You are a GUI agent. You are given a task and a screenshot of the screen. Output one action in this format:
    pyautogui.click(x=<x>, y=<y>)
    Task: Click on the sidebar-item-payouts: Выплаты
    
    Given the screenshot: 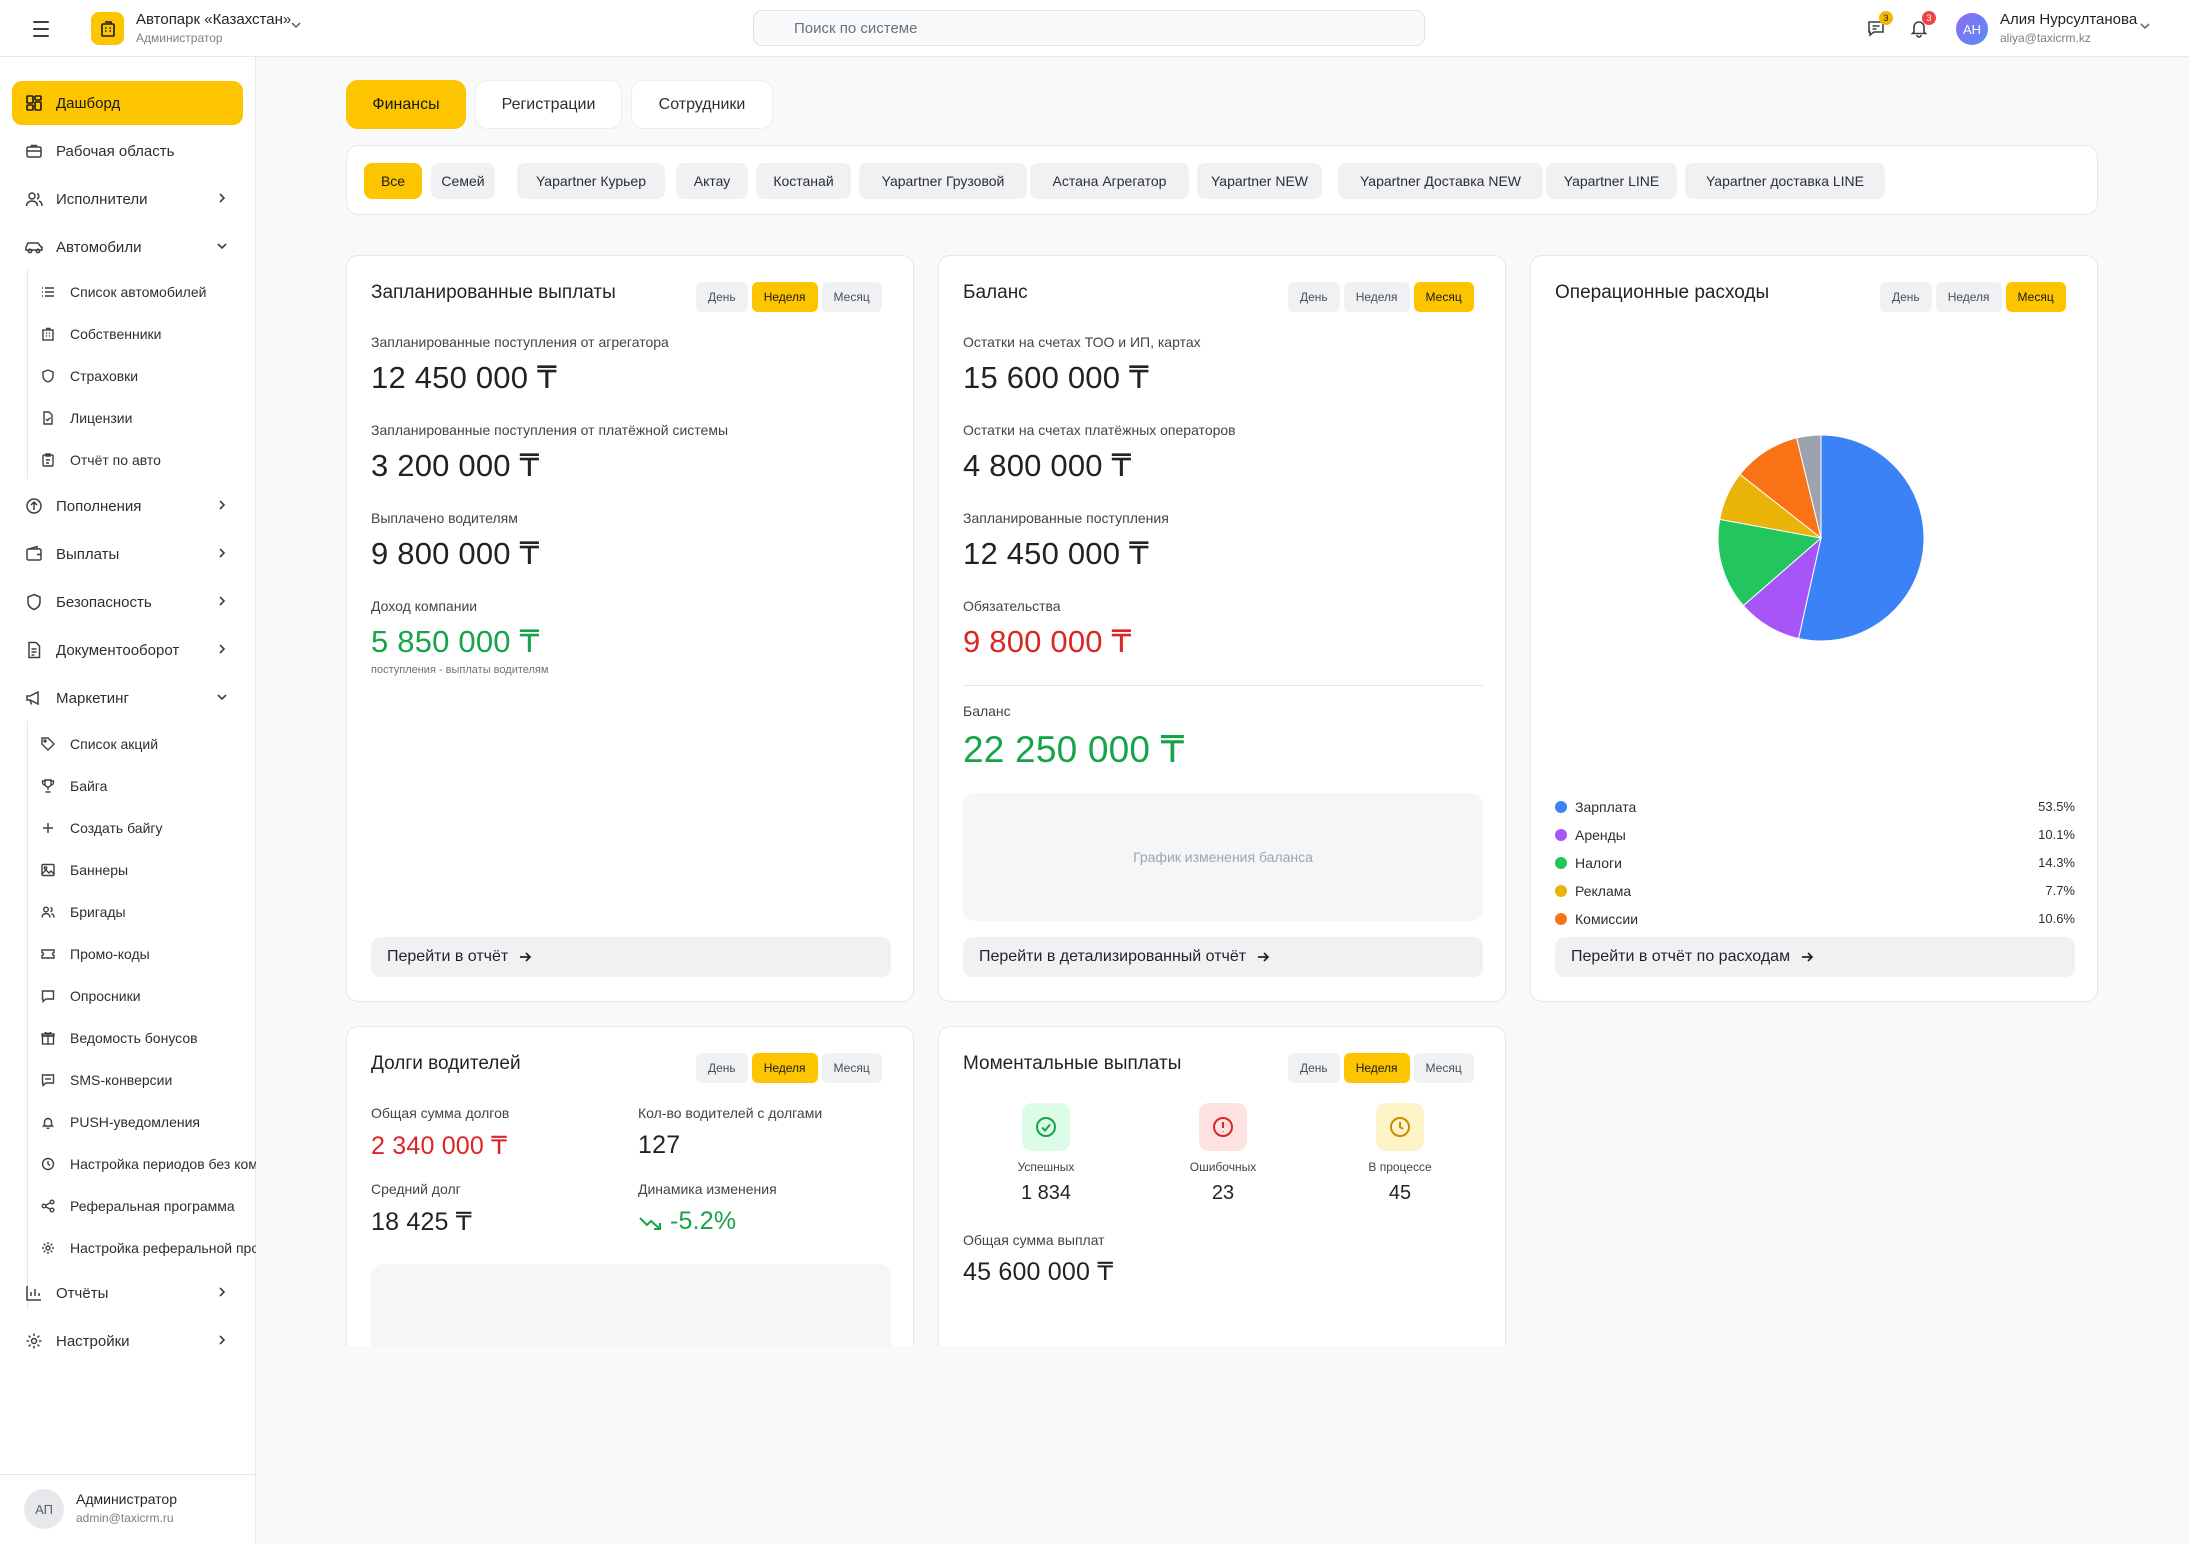 What is the action you would take?
    pyautogui.click(x=127, y=554)
    